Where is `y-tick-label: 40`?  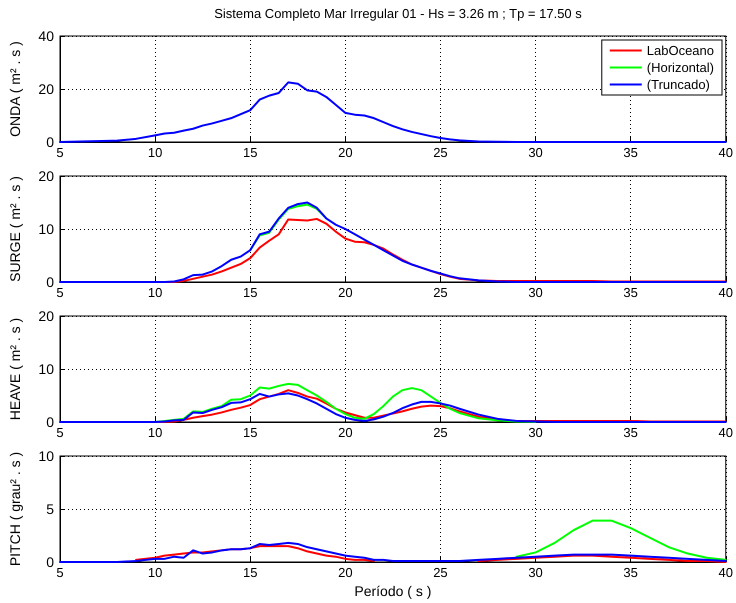
y-tick-label: 40 is located at coordinates (46, 36).